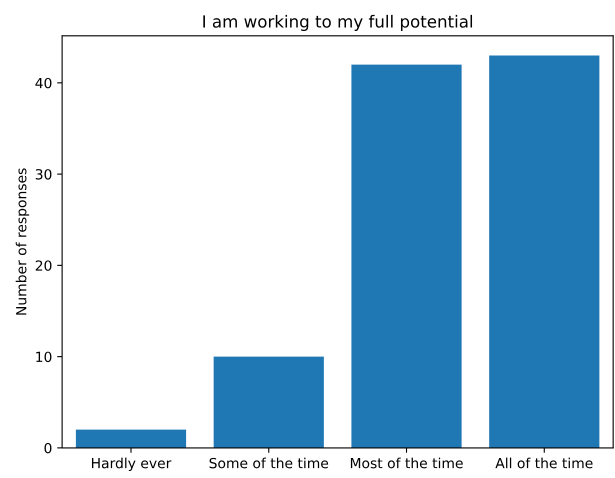 This screenshot has height=478, width=615. I want to click on x-tick-label: Hardly ever, so click(132, 465).